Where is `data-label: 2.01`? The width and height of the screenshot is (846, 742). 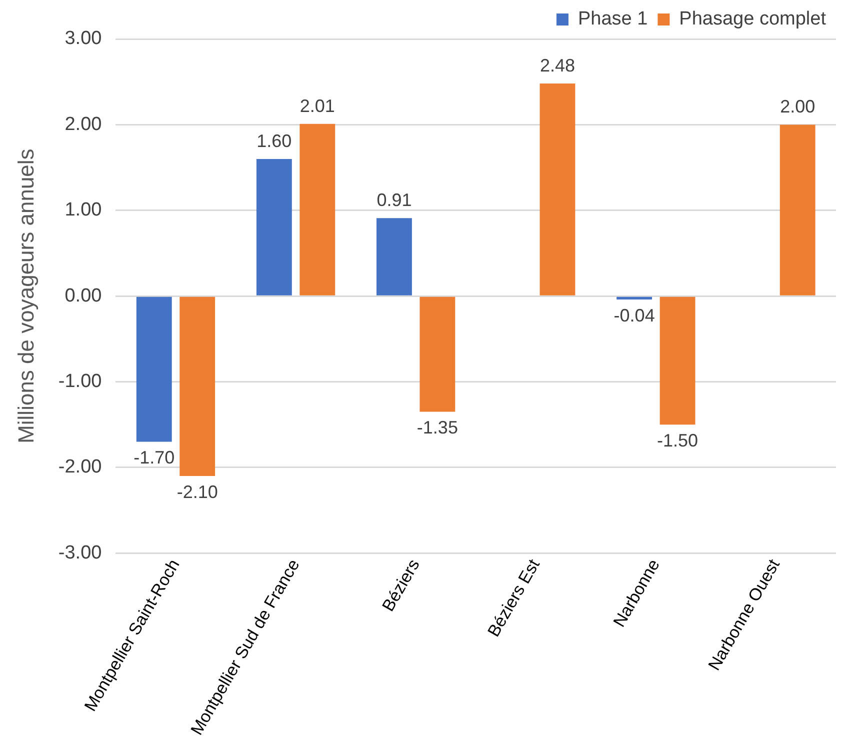
data-label: 2.01 is located at coordinates (317, 106).